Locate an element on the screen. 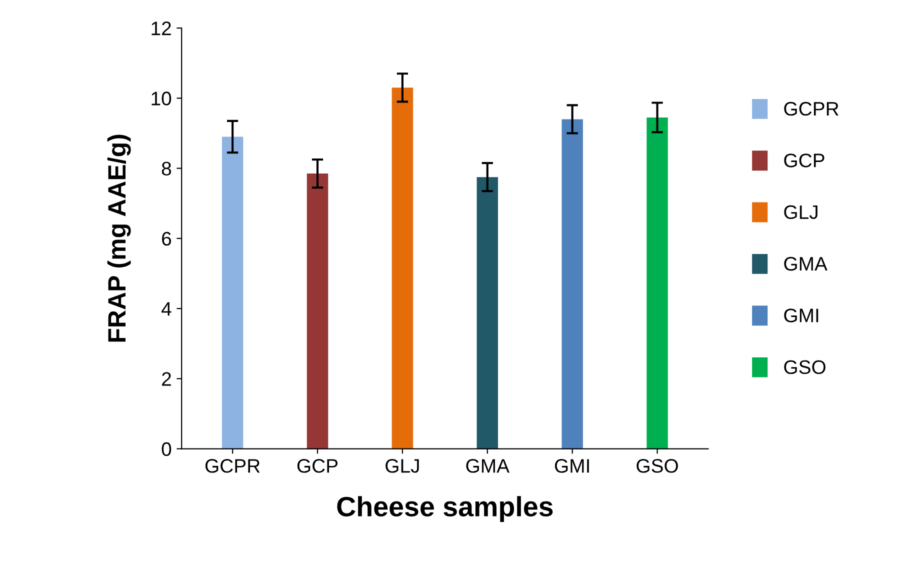 The image size is (908, 561). x-tick-label: GCP is located at coordinates (317, 466).